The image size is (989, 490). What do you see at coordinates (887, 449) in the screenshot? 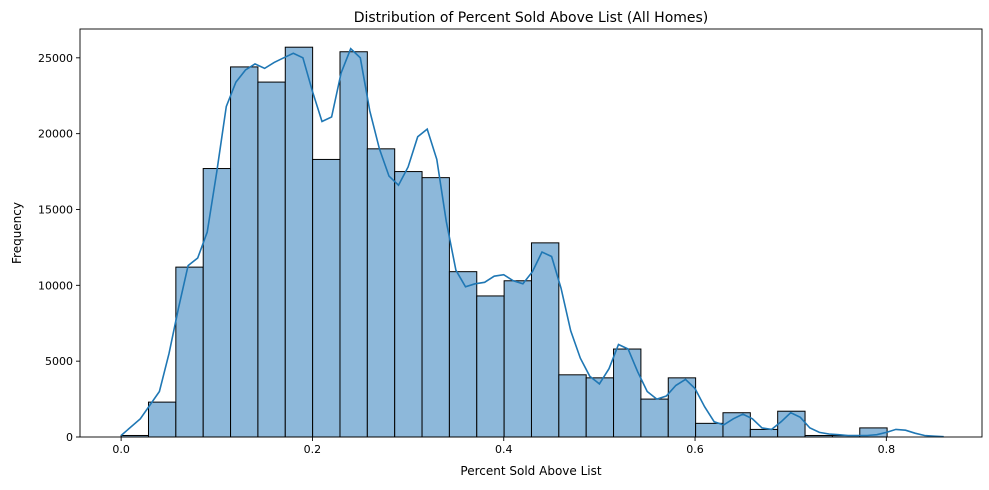
I see `x-tick-label: 0.8` at bounding box center [887, 449].